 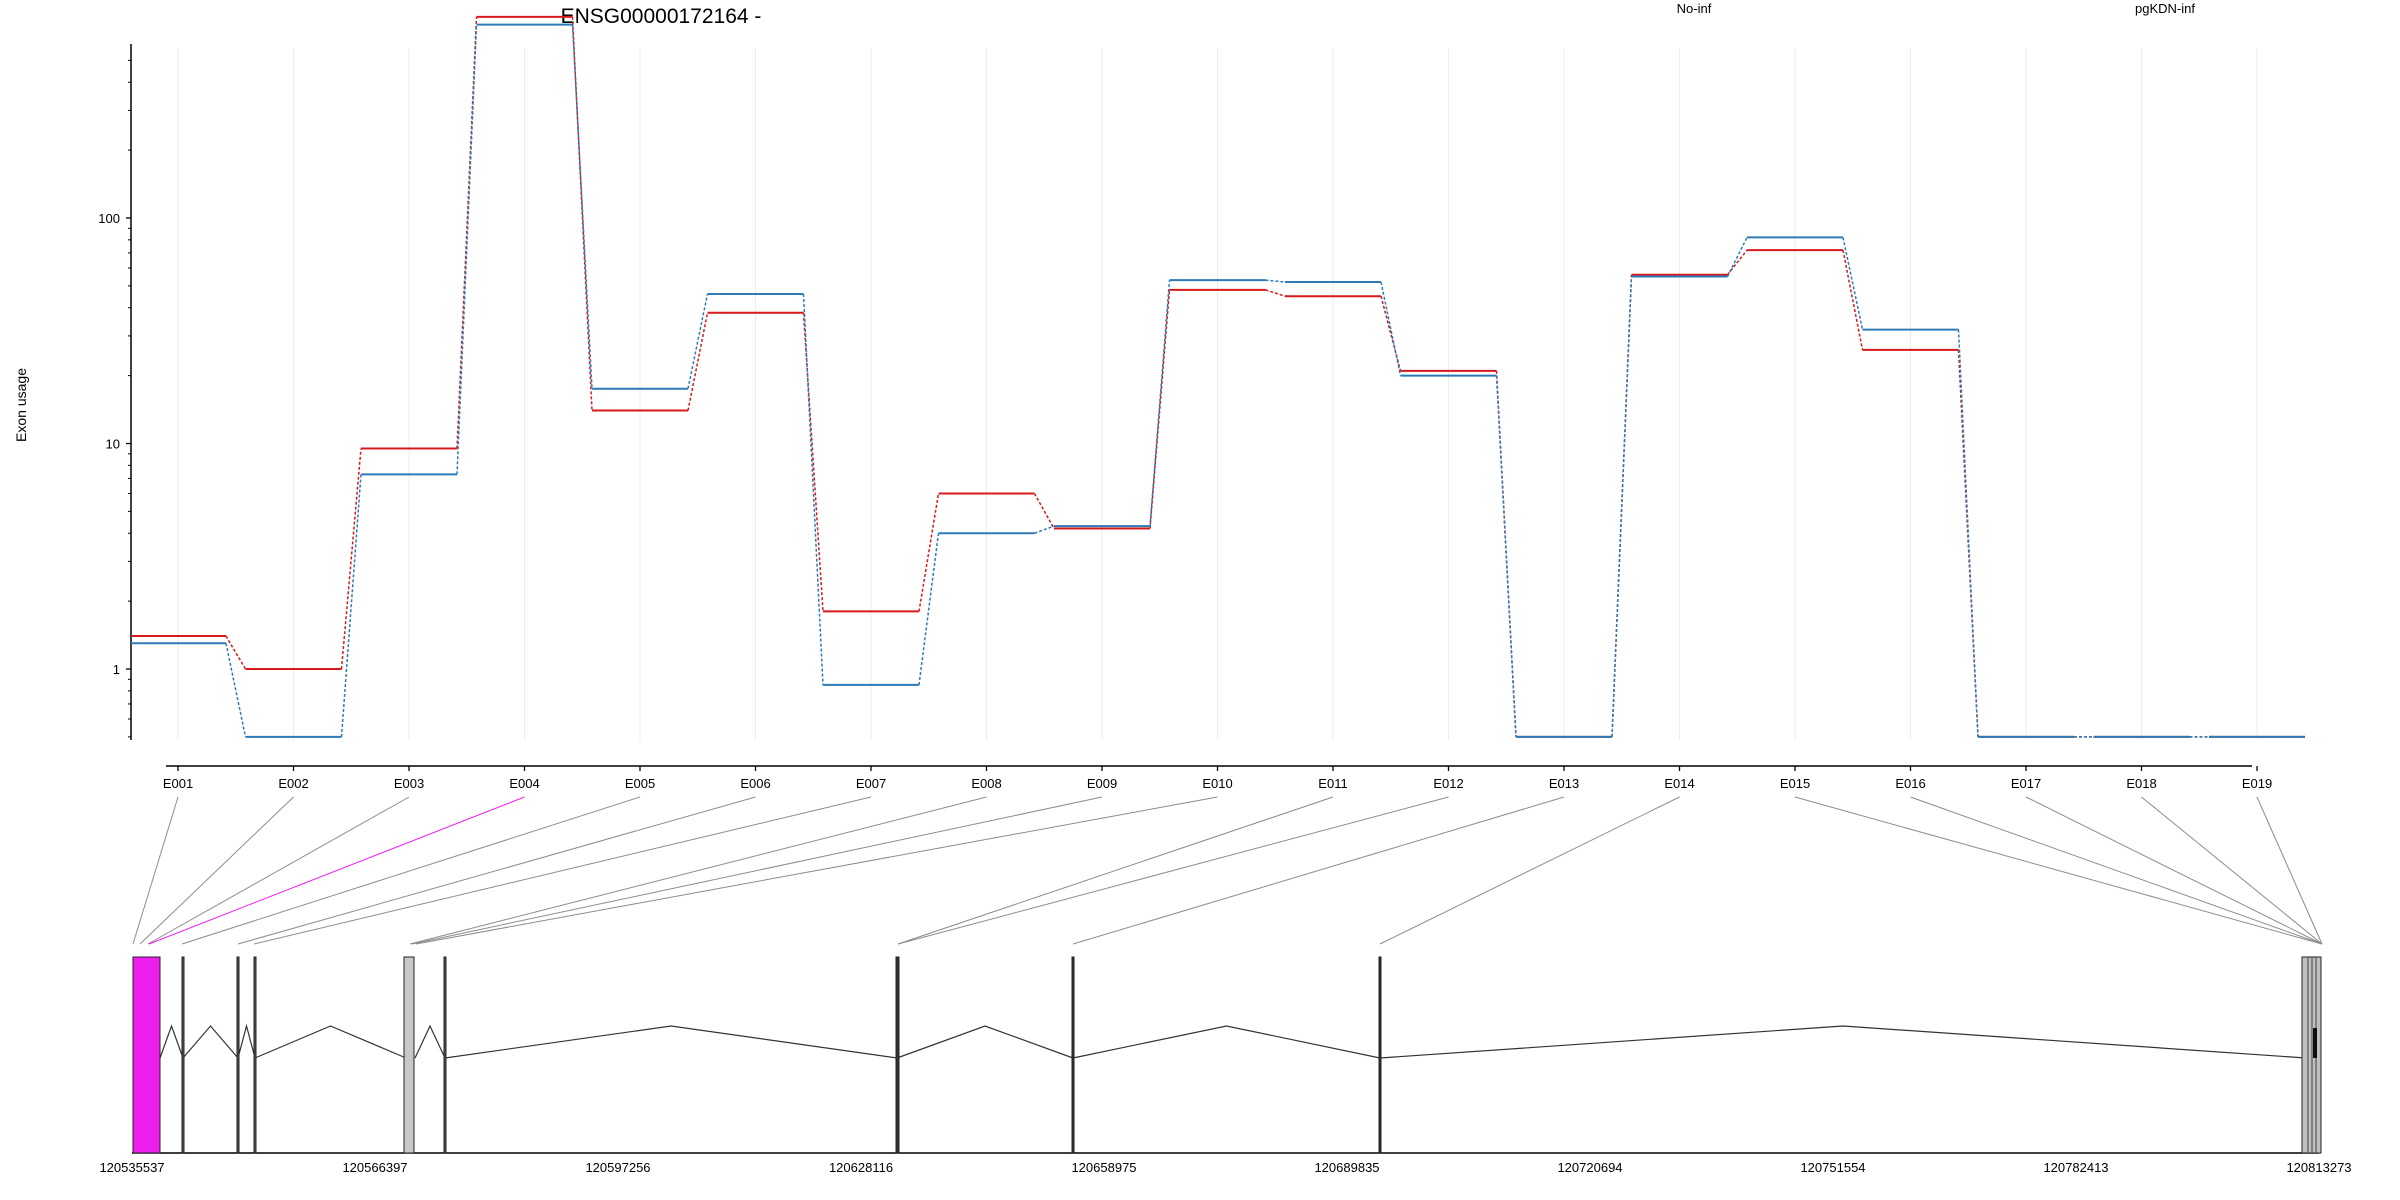 What do you see at coordinates (131, 1167) in the screenshot?
I see `genomic-tick-label: 120535537` at bounding box center [131, 1167].